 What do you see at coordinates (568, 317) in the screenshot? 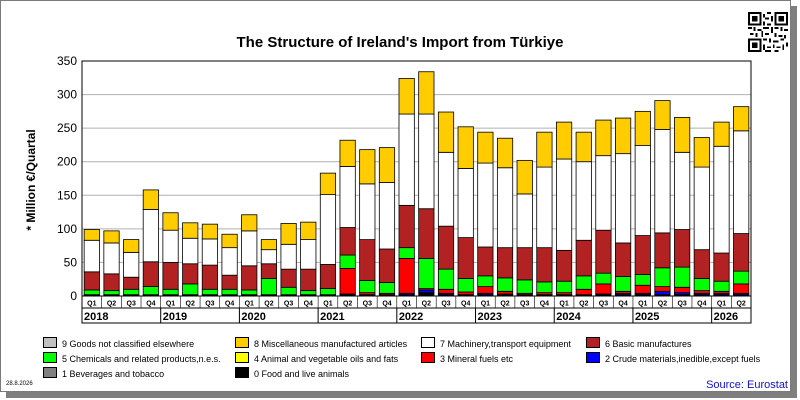
I see `year-label: 2024` at bounding box center [568, 317].